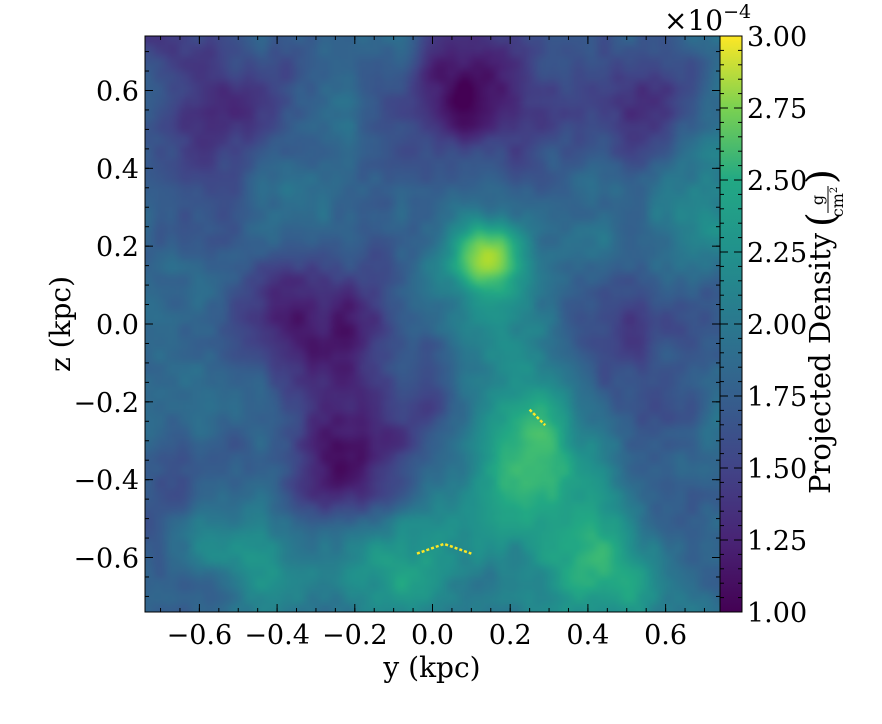 This screenshot has height=724, width=882. What do you see at coordinates (777, 181) in the screenshot?
I see `colorbar-tick-label: 2.50` at bounding box center [777, 181].